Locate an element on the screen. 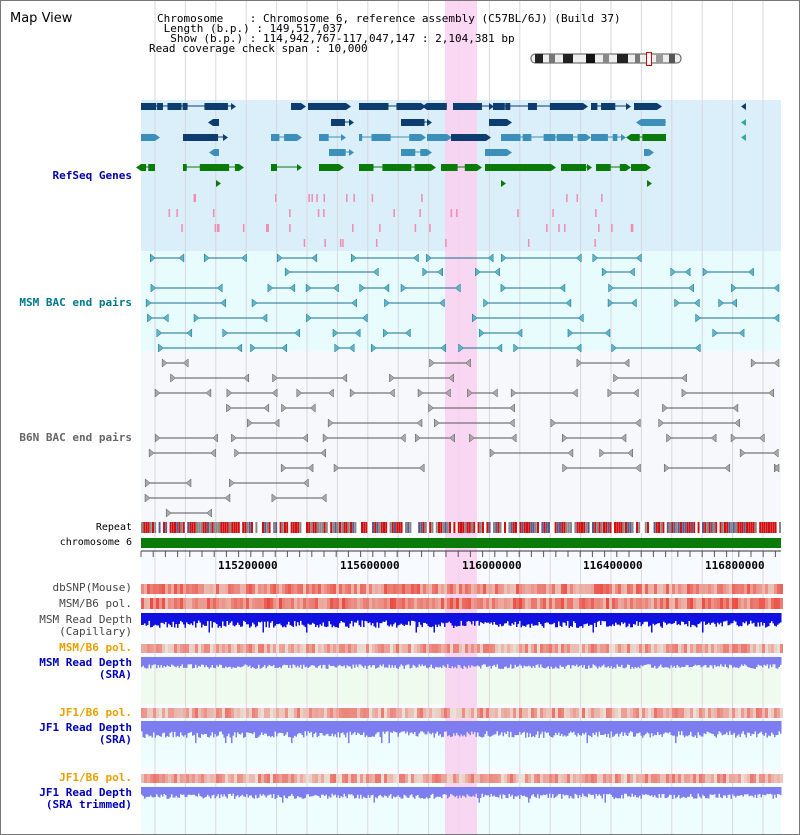 This screenshot has height=835, width=800. track-label-jf1-depth-sra-sub: (SRA) is located at coordinates (115, 739).